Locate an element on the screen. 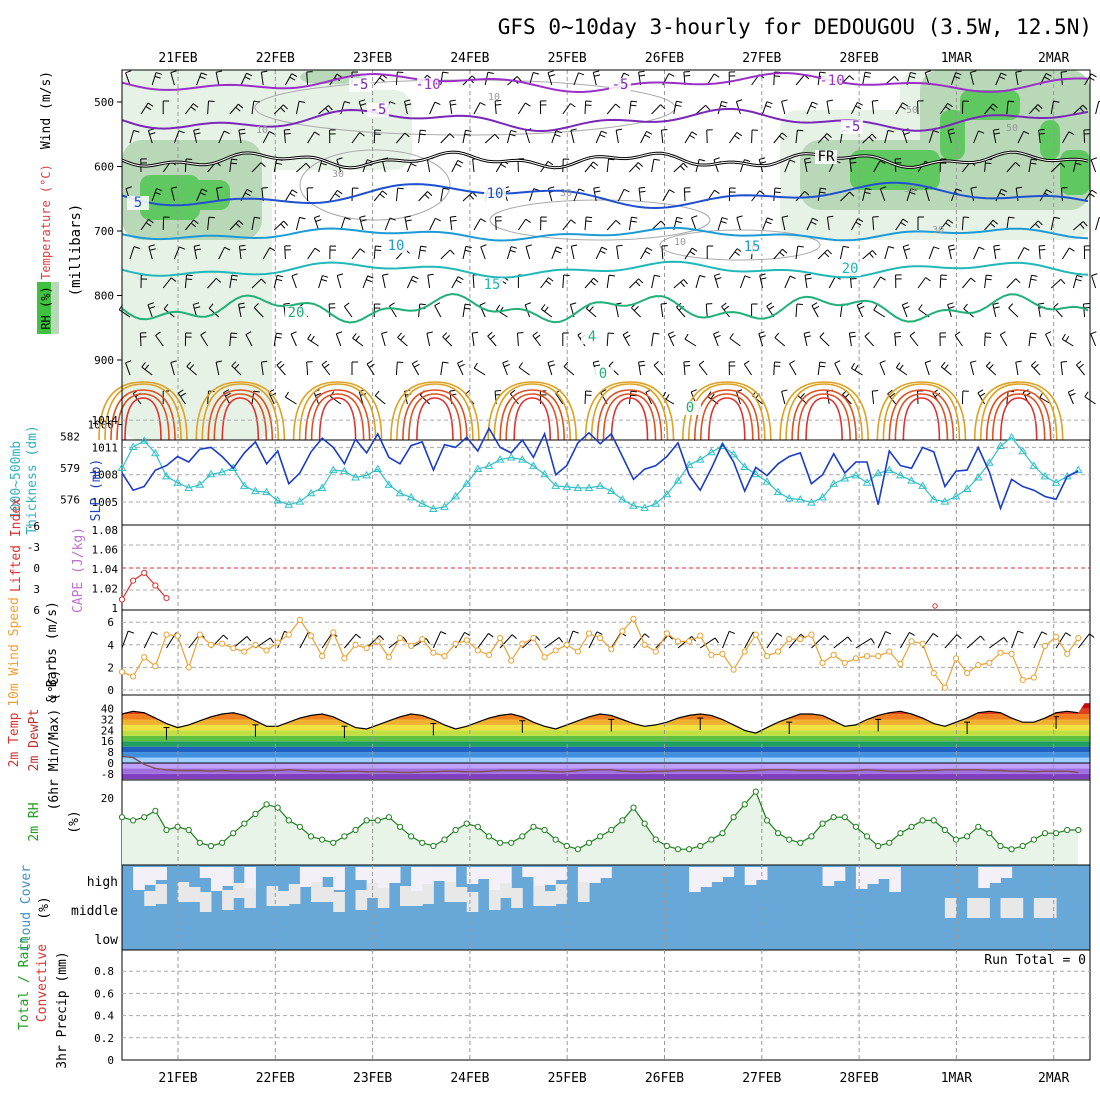 This screenshot has width=1100, height=1100. date-label-bottom: 21FEB is located at coordinates (177, 1078).